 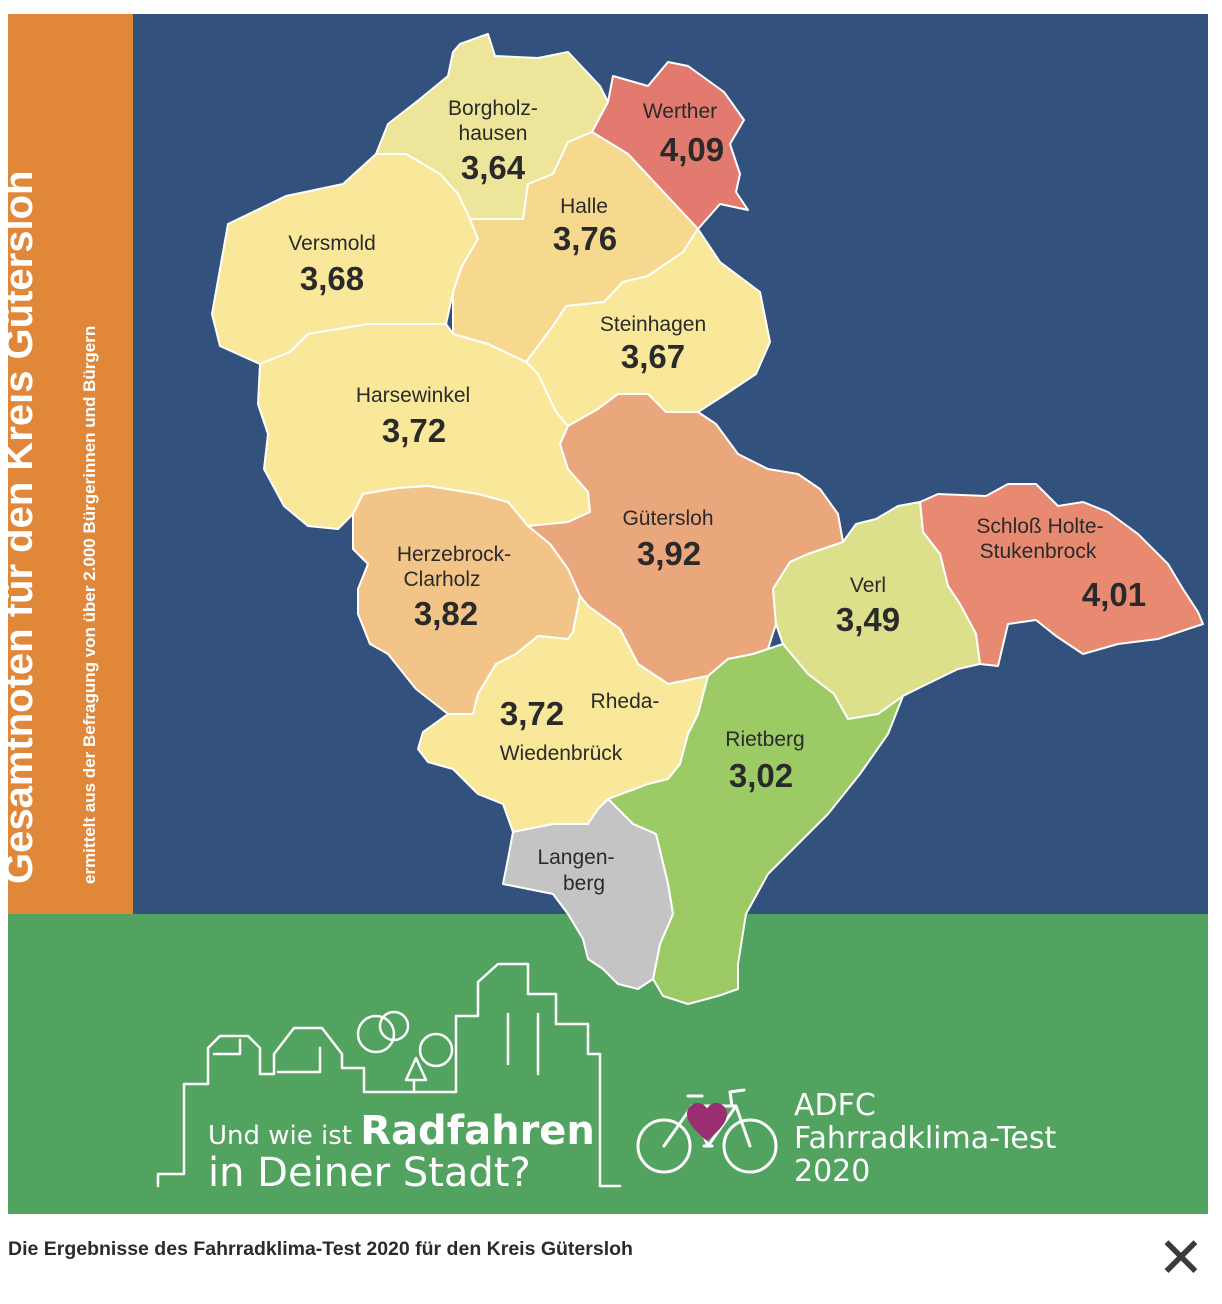 I want to click on region-name: Harsewinkel, so click(x=413, y=395).